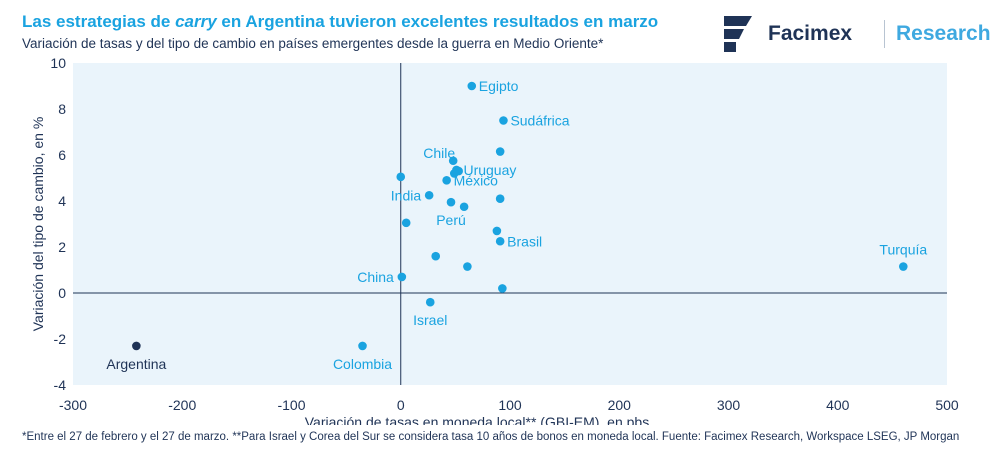  What do you see at coordinates (62, 109) in the screenshot?
I see `y-tick-label: 8` at bounding box center [62, 109].